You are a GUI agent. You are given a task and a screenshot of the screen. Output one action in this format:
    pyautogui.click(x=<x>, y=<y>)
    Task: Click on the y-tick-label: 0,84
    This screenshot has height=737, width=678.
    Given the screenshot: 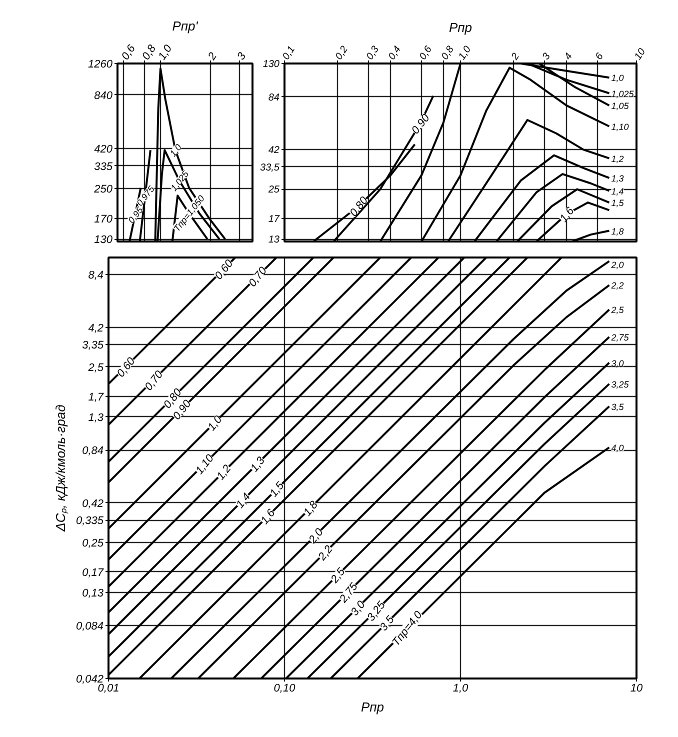 What is the action you would take?
    pyautogui.click(x=93, y=451)
    